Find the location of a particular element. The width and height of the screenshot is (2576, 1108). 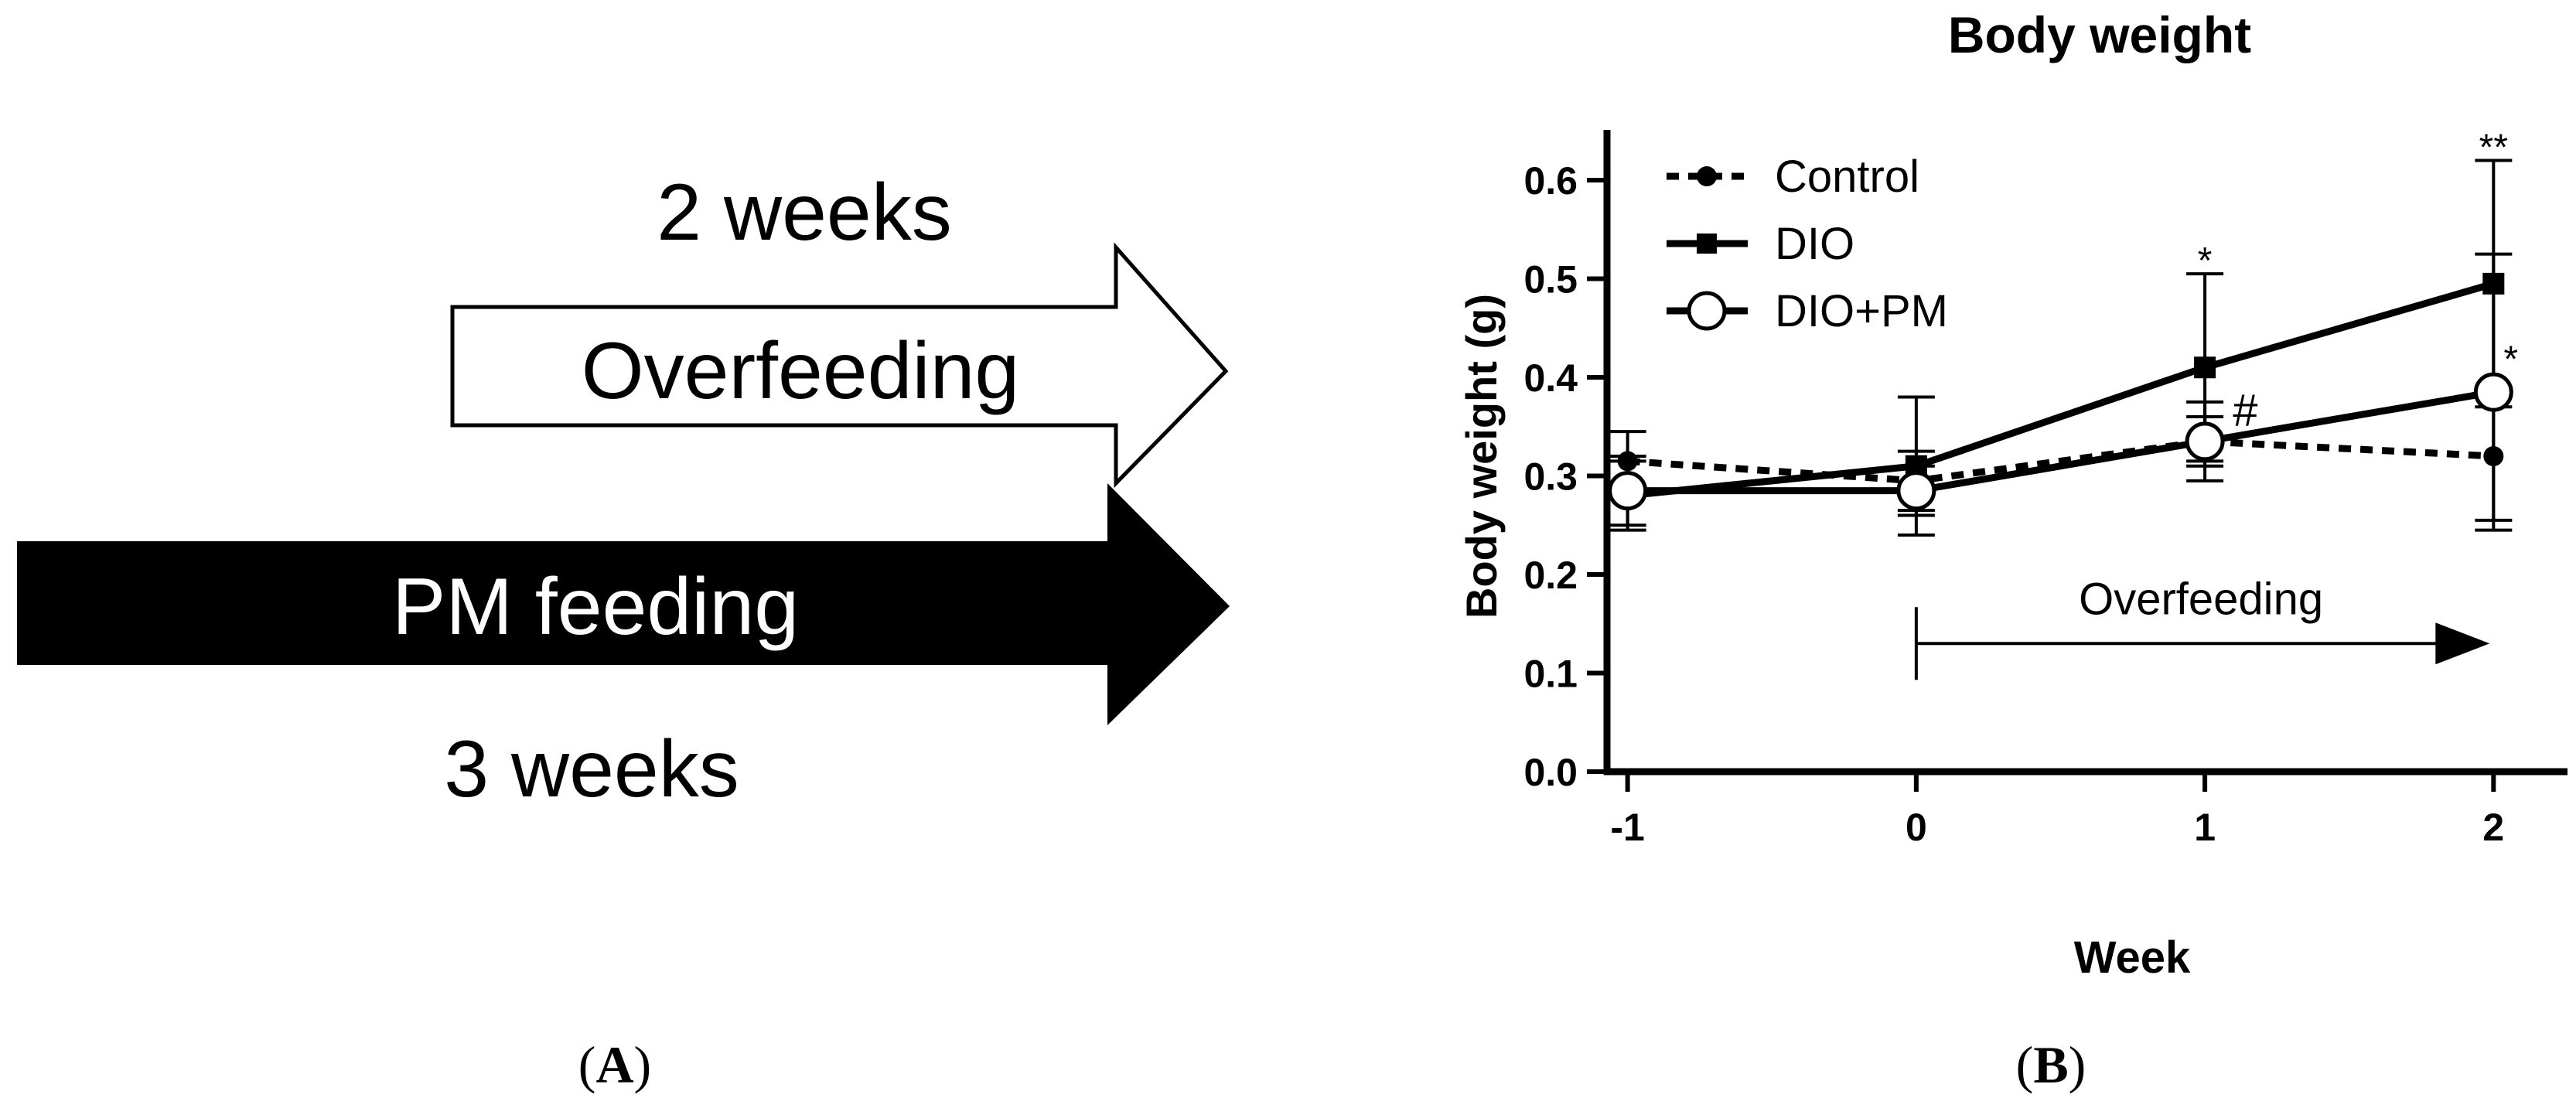

panel-b-open-paren: ( is located at coordinates (2025, 1064).